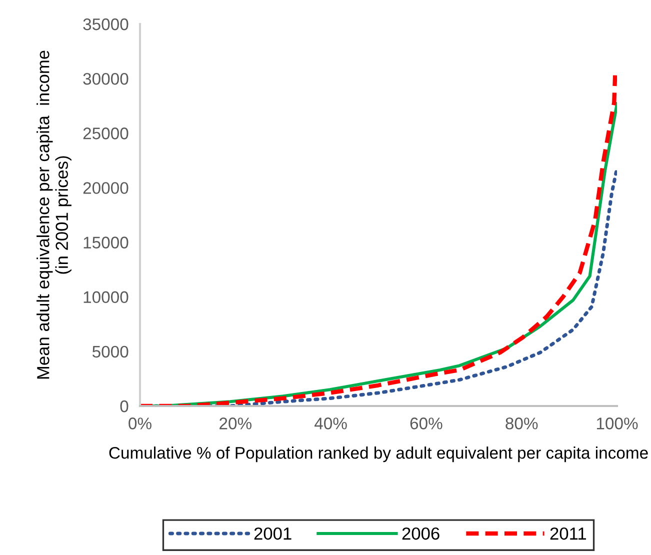  What do you see at coordinates (105, 134) in the screenshot?
I see `y-tick-label: 25000` at bounding box center [105, 134].